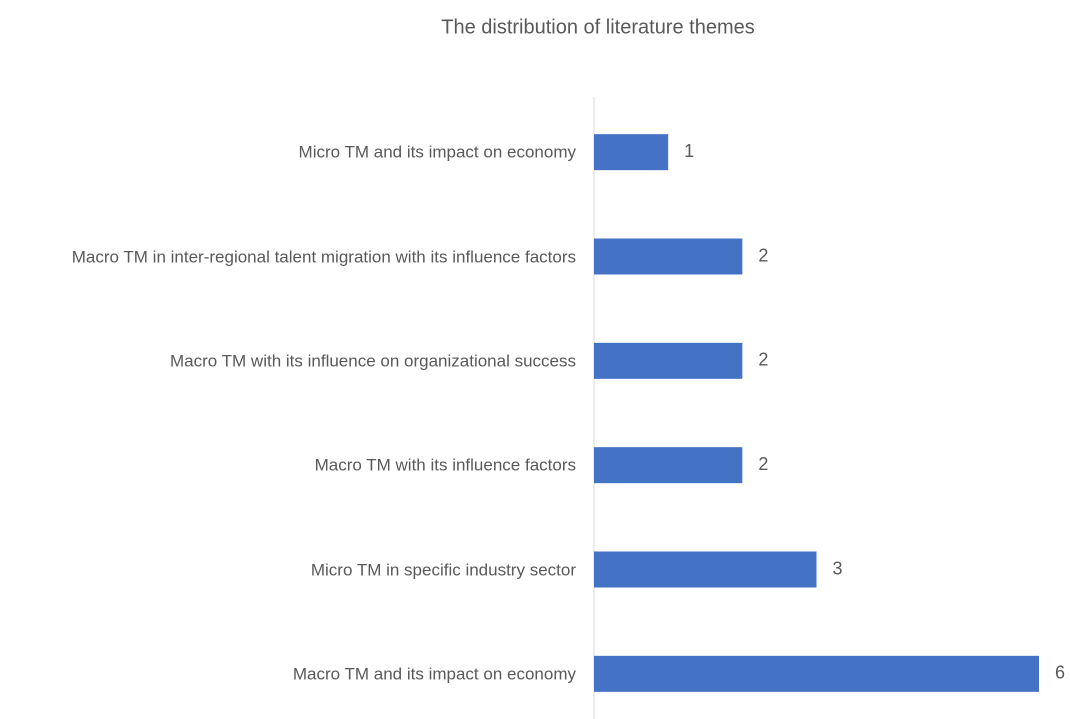 Image resolution: width=1070 pixels, height=719 pixels. Describe the element at coordinates (689, 151) in the screenshot. I see `data-label: 1` at that location.